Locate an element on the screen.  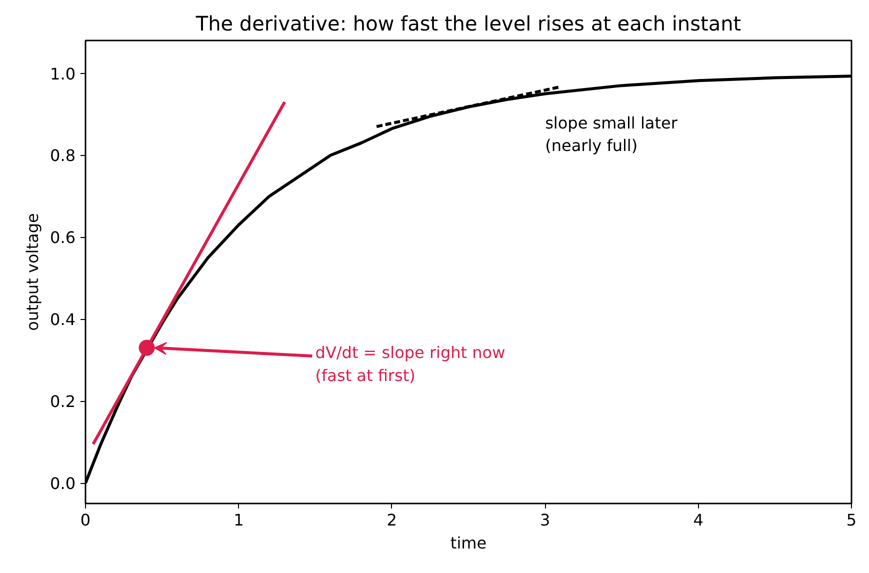
y-tick-label: 0.4 is located at coordinates (63, 320).